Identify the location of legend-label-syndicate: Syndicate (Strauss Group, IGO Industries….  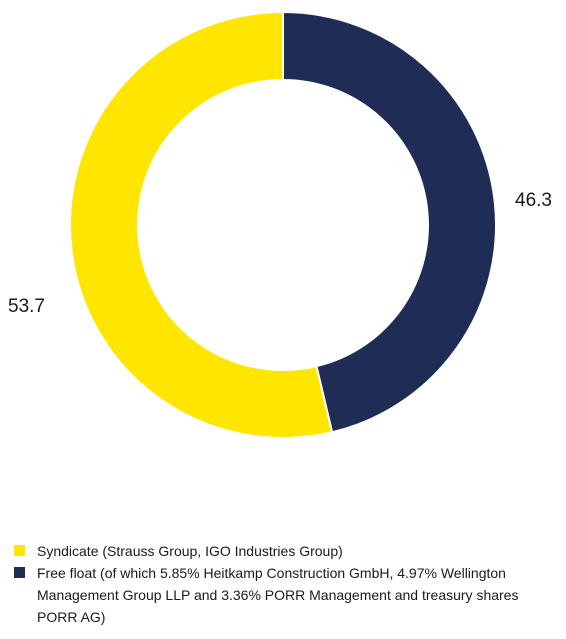
(190, 551).